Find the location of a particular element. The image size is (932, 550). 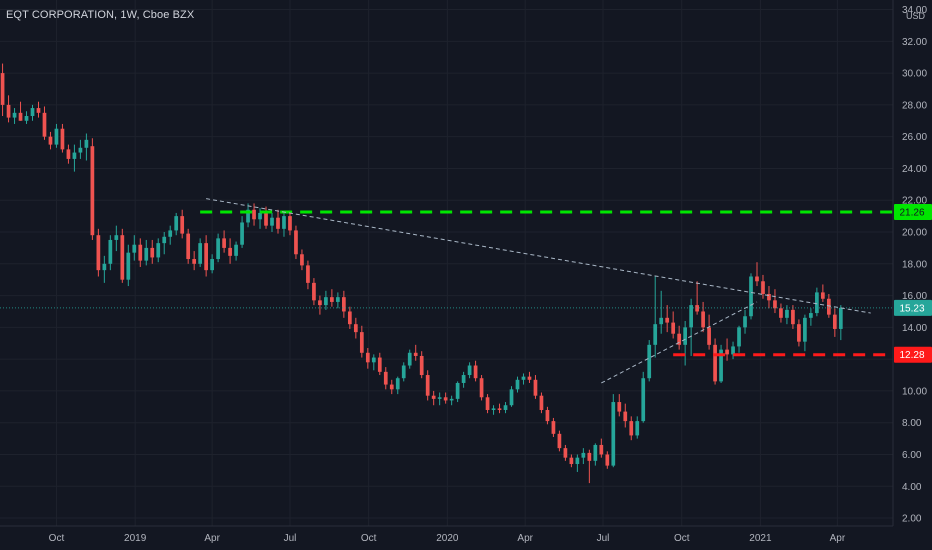

last-price-tag-bg is located at coordinates (913, 307).